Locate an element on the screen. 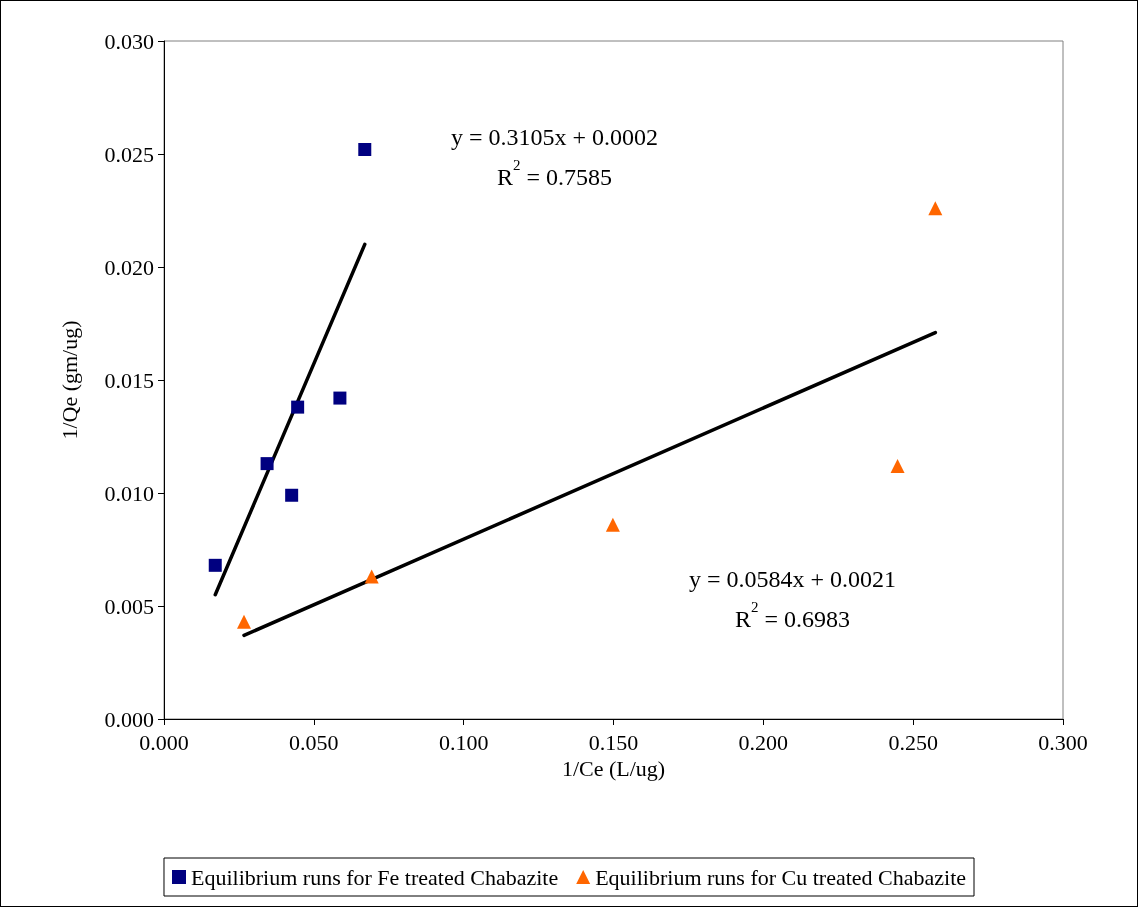 The image size is (1138, 907). y-axis-title: 1/Qe (gm/ug) is located at coordinates (69, 380).